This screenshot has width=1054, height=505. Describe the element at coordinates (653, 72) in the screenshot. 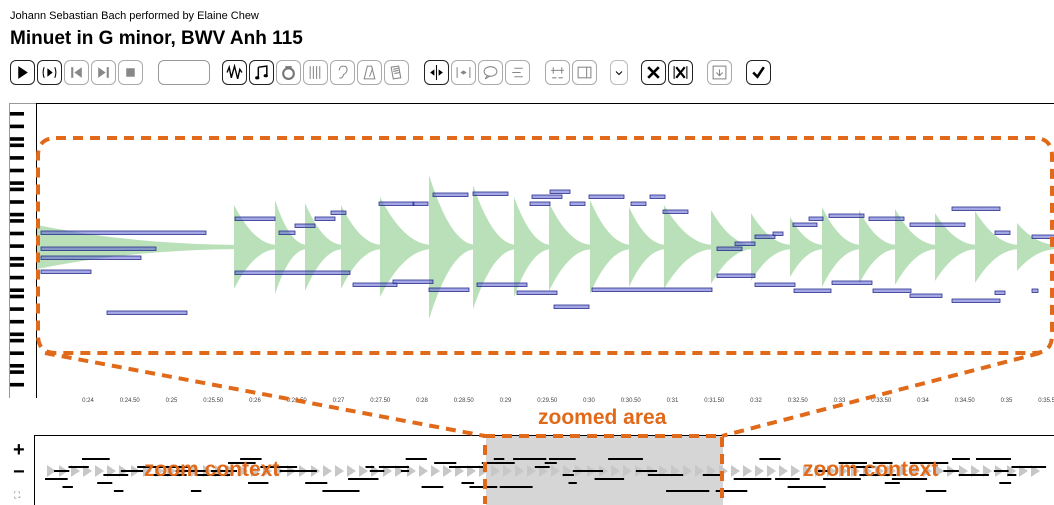

I see `delete-button` at that location.